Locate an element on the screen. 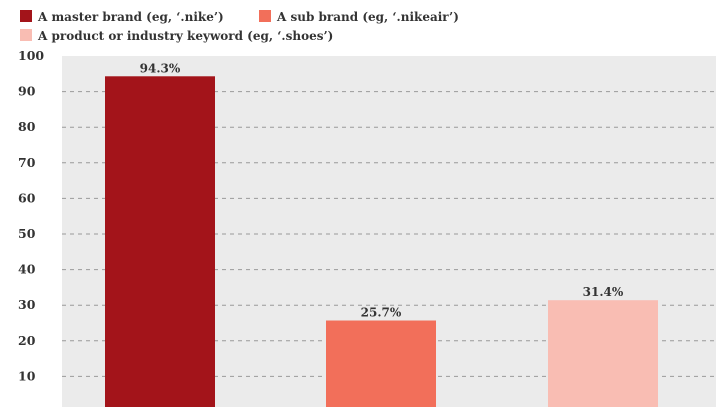 The height and width of the screenshot is (407, 716). data-label-2: 25.7% is located at coordinates (381, 313).